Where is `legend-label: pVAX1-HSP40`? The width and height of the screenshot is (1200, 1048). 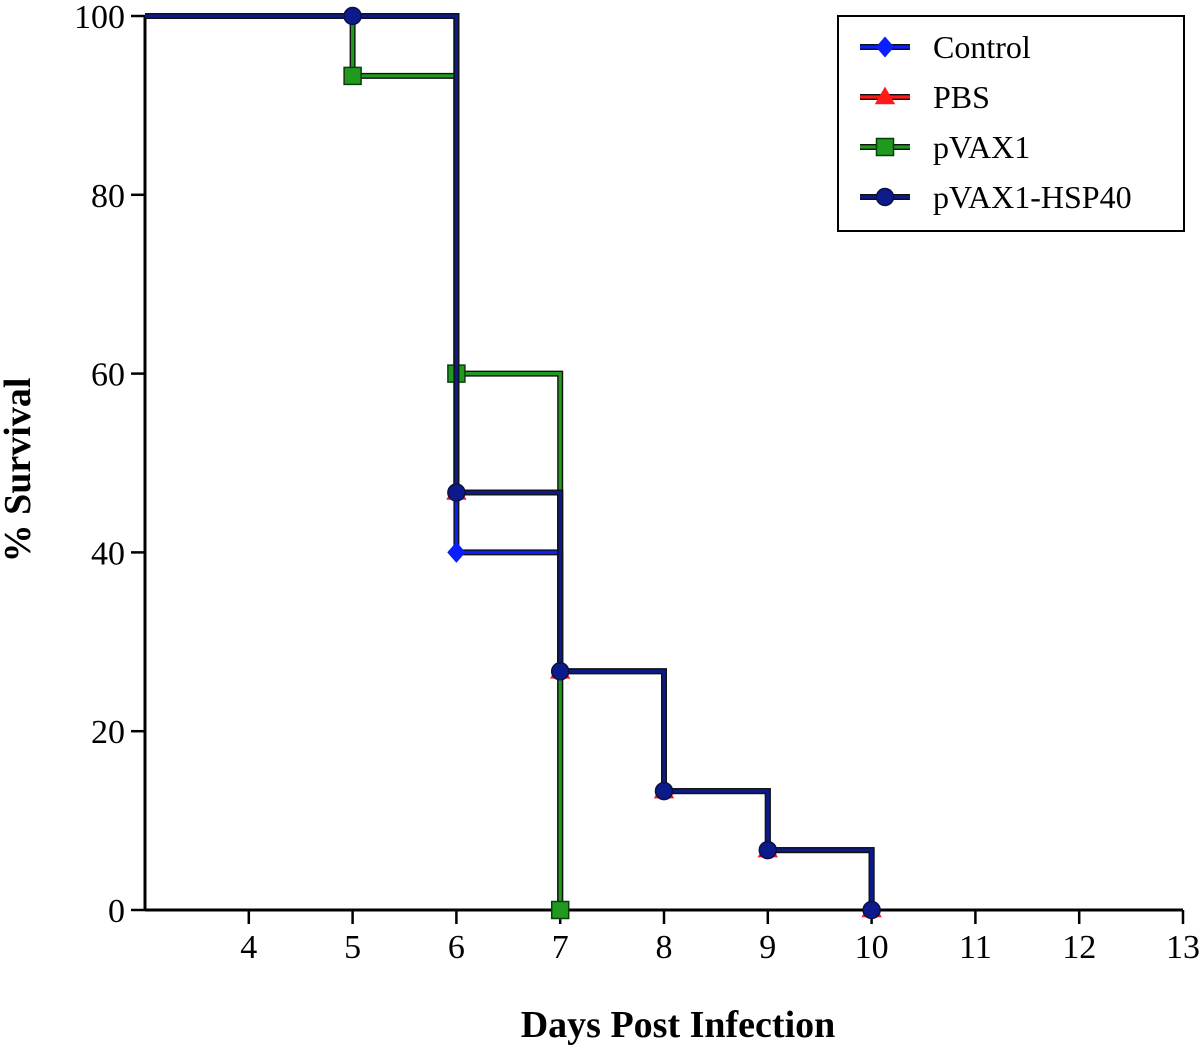 legend-label: pVAX1-HSP40 is located at coordinates (1032, 197).